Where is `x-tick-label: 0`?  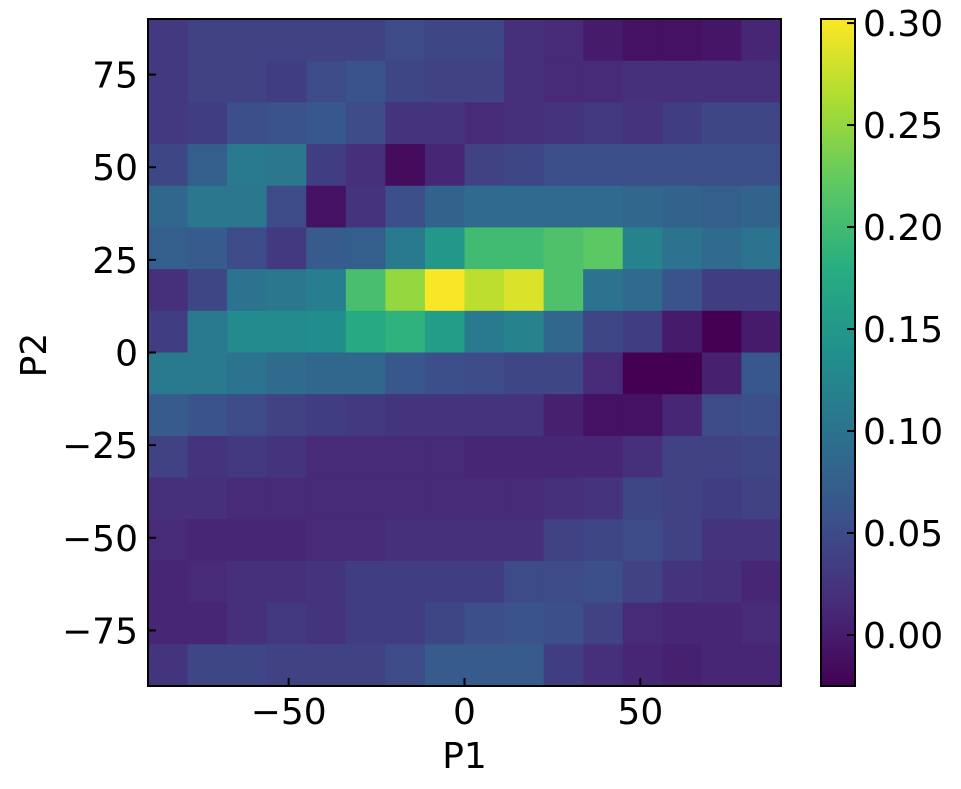 x-tick-label: 0 is located at coordinates (464, 712).